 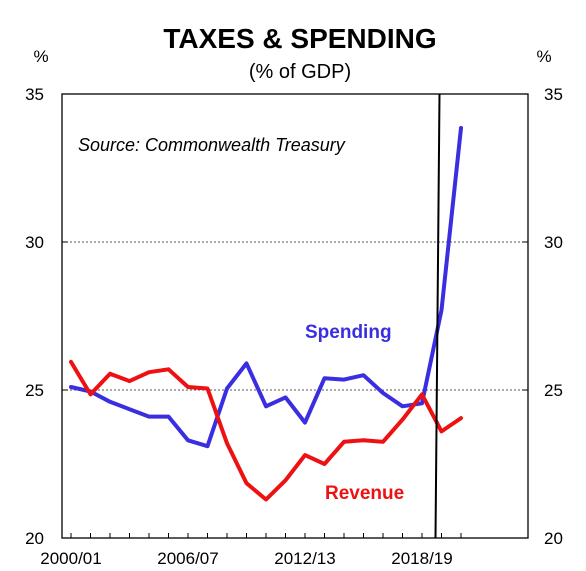 What do you see at coordinates (70, 558) in the screenshot?
I see `x-tick-label: 2000/01` at bounding box center [70, 558].